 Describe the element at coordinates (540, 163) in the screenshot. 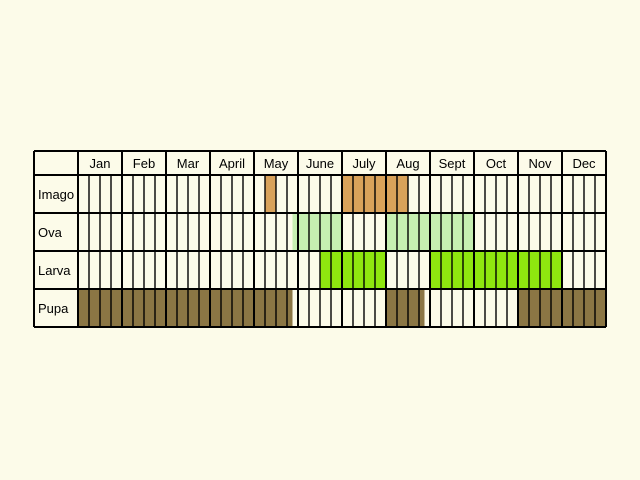

I see `month-header-nov: Nov` at that location.